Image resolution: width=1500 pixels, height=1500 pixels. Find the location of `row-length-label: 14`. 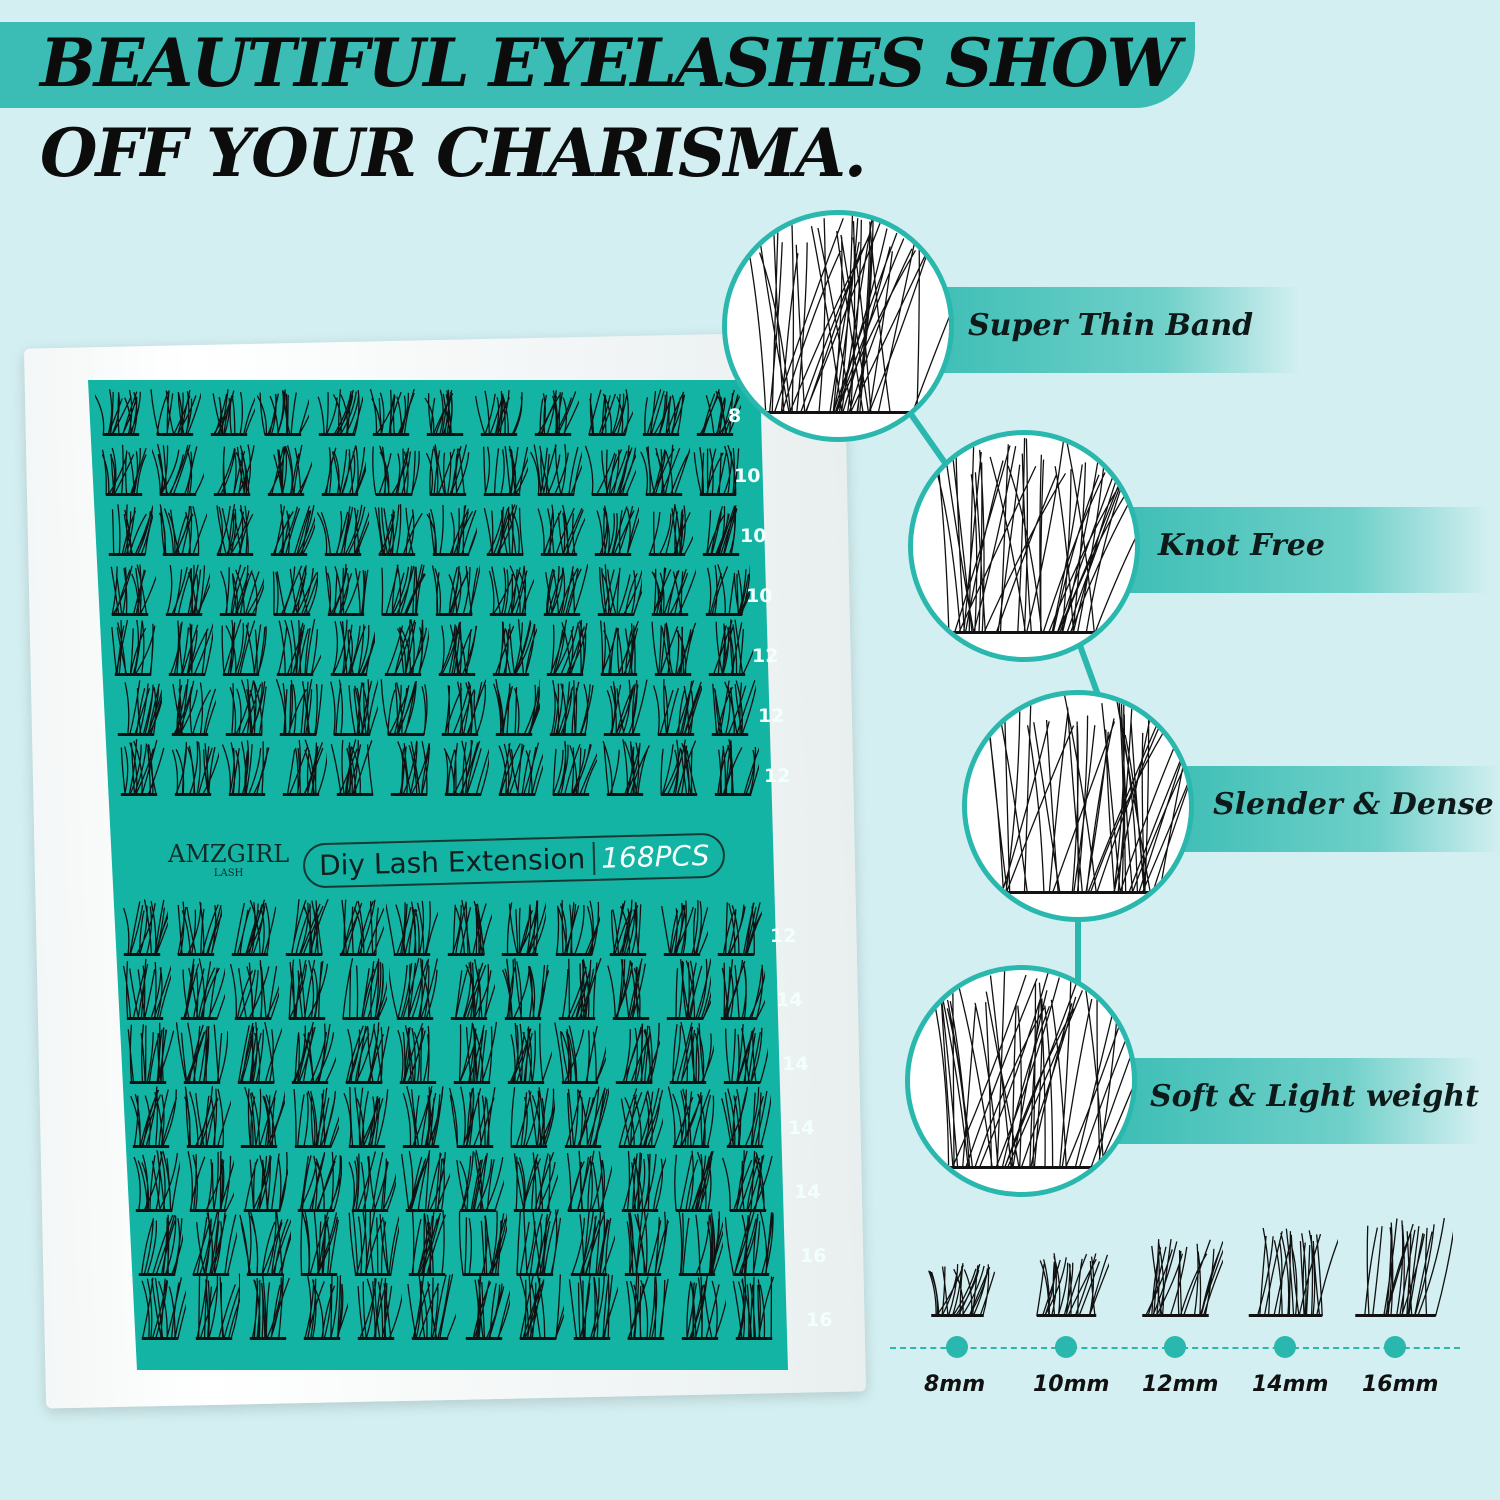

row-length-label: 14 is located at coordinates (789, 1000).